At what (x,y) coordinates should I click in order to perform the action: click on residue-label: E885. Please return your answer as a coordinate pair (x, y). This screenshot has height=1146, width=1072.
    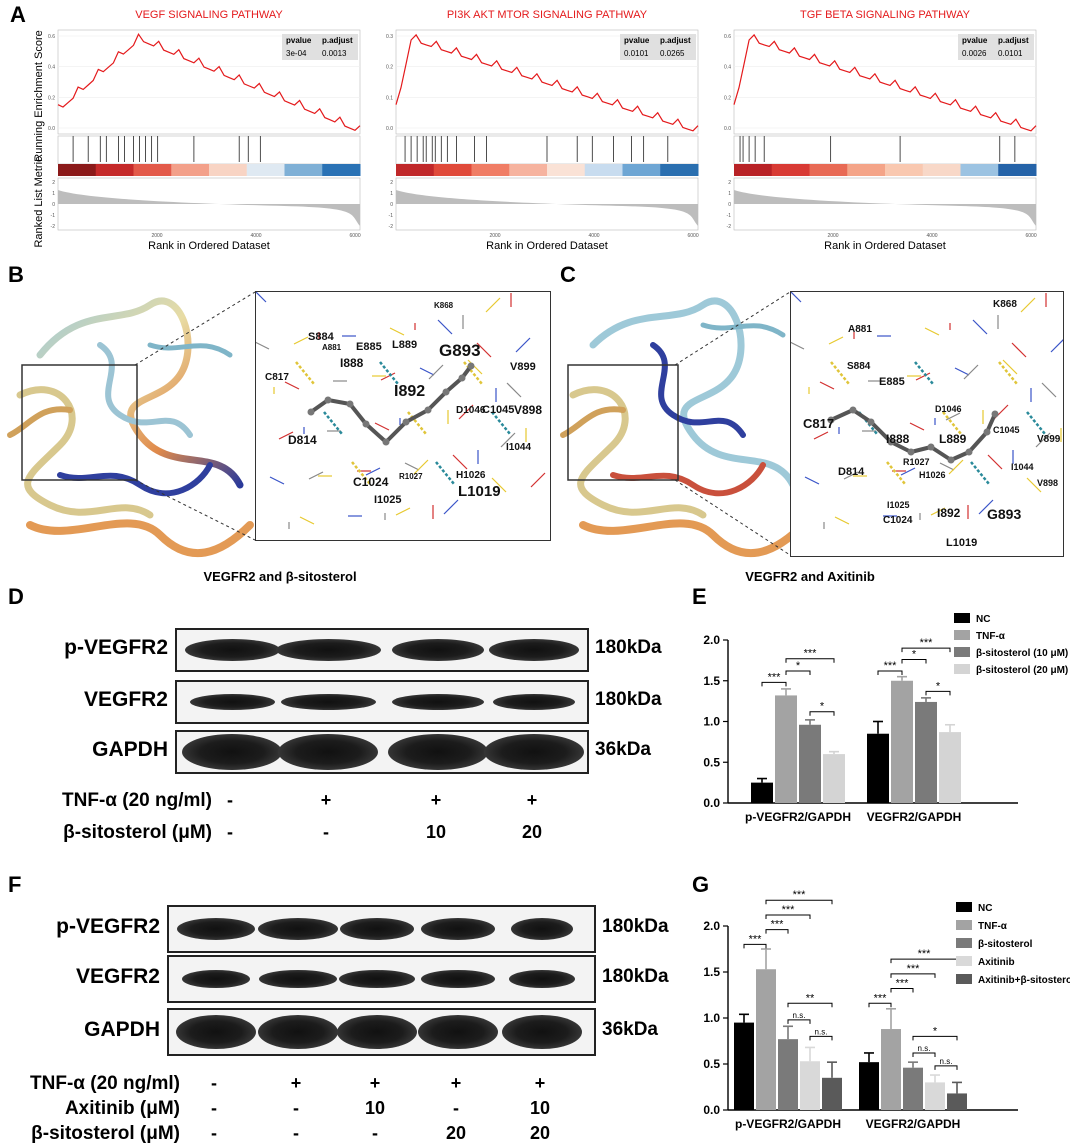
    Looking at the image, I should click on (369, 347).